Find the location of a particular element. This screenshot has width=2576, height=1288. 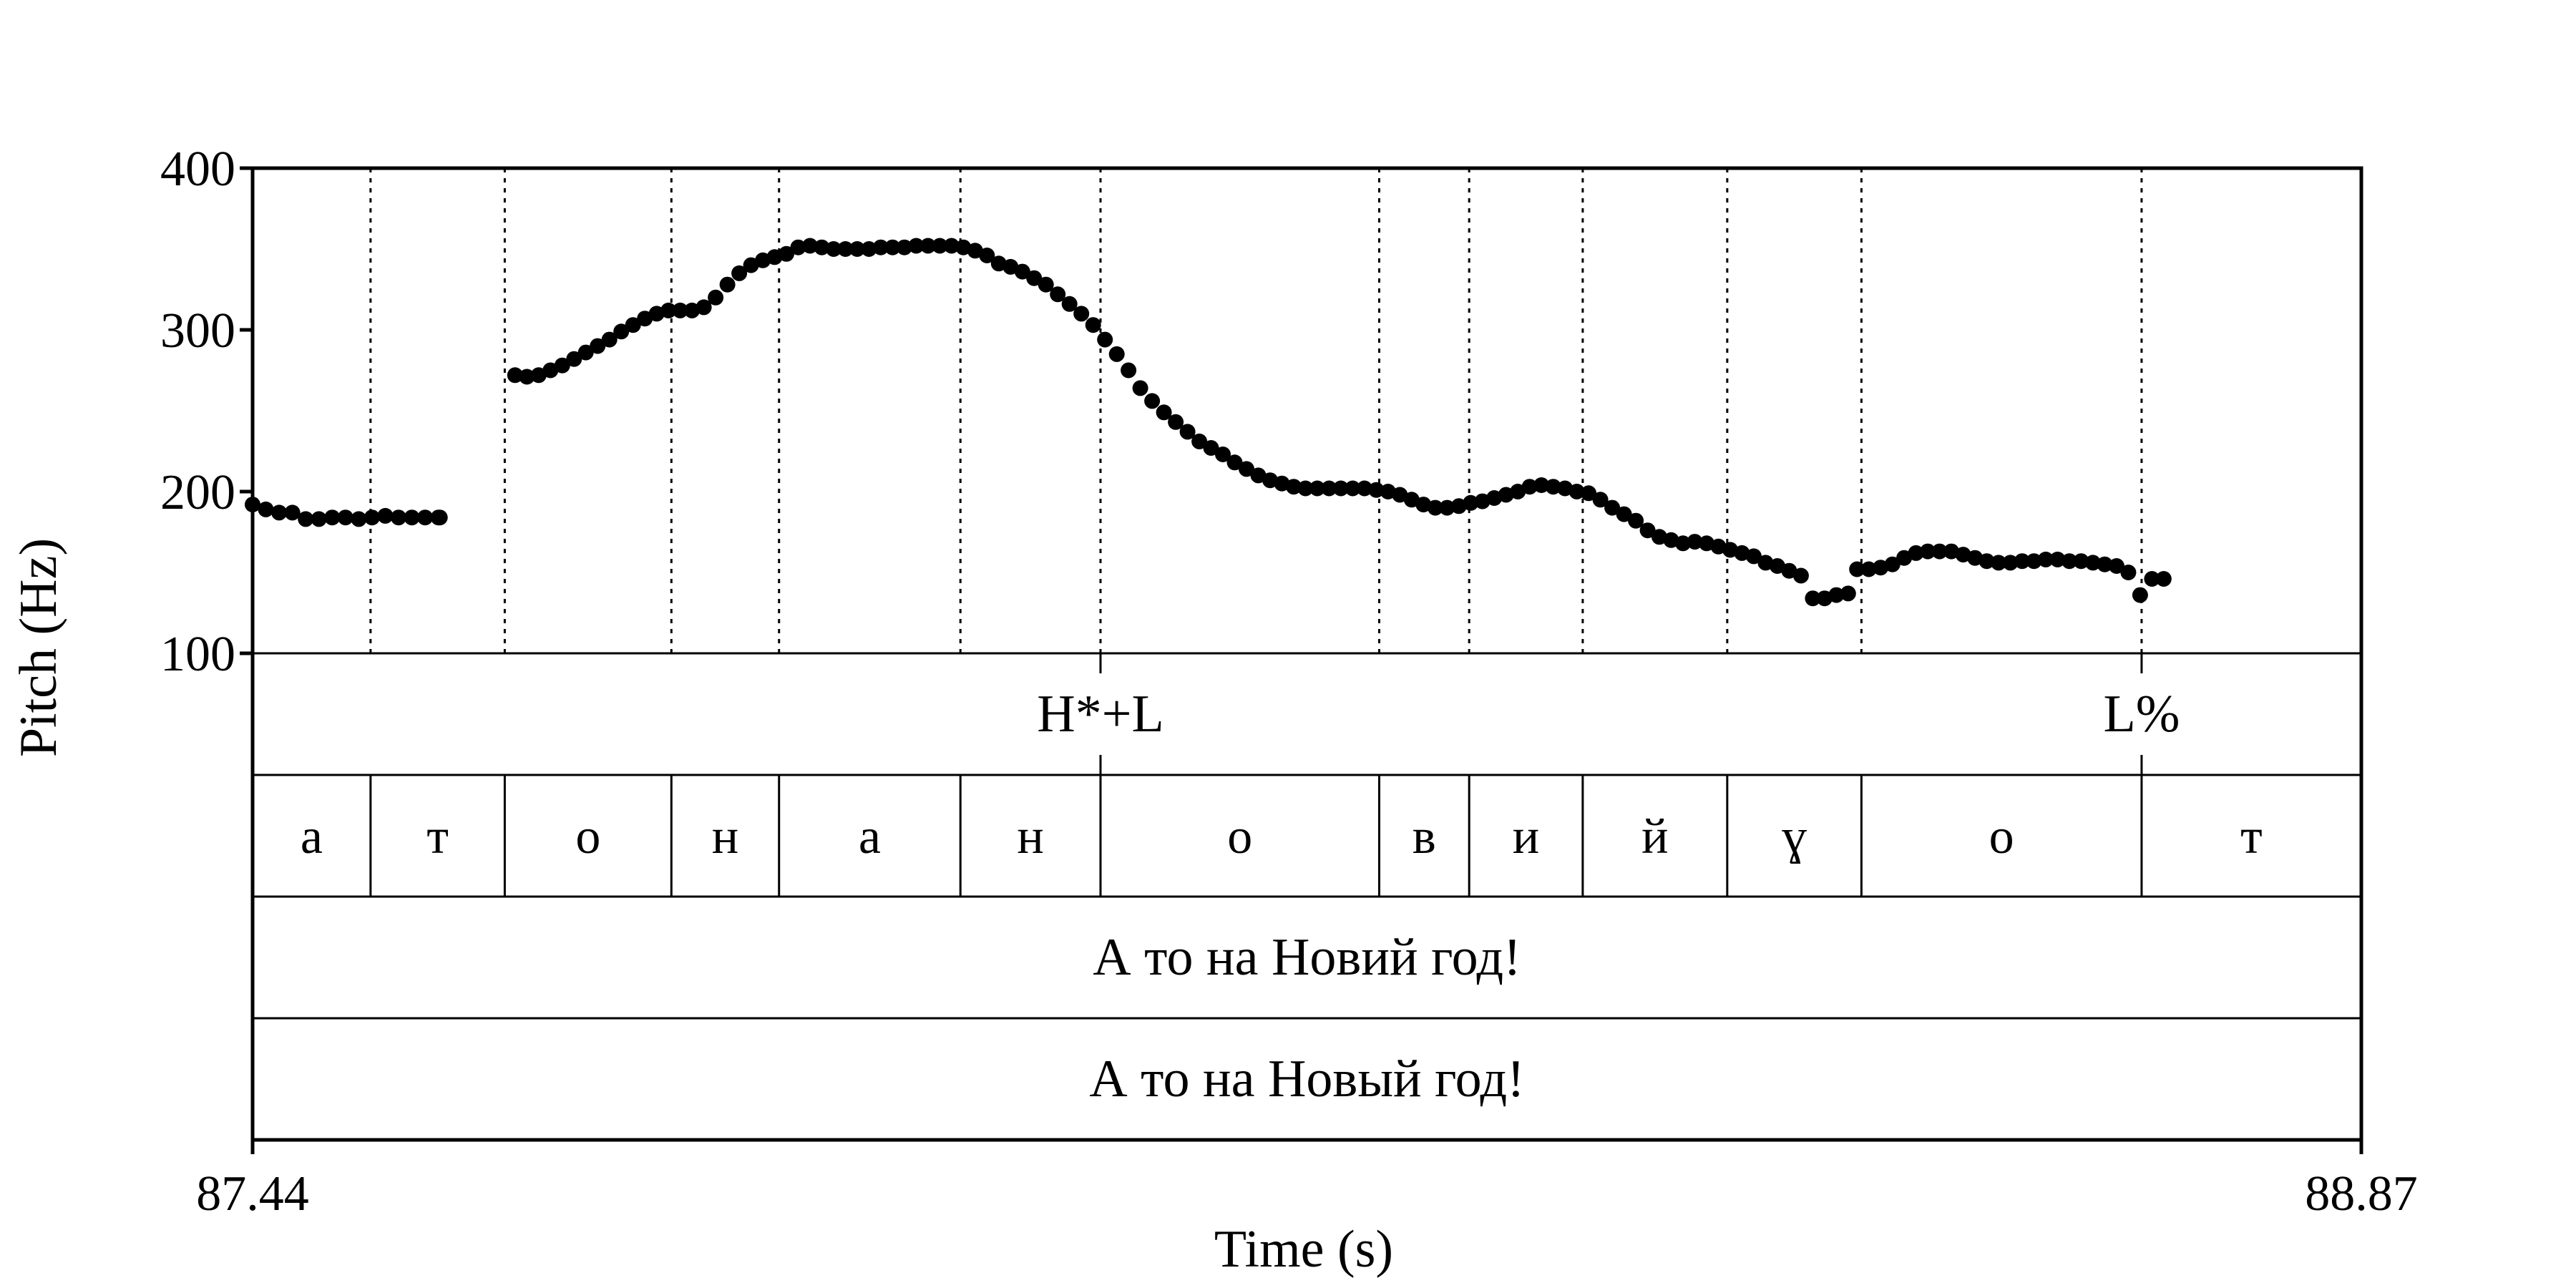

interval-label: н is located at coordinates (1030, 836).